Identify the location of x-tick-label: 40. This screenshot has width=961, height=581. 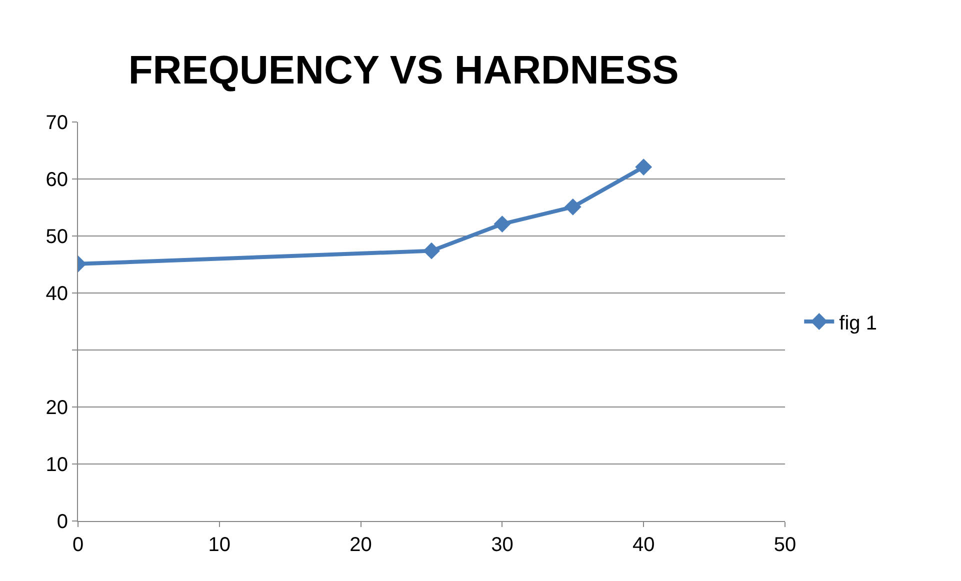
(643, 545).